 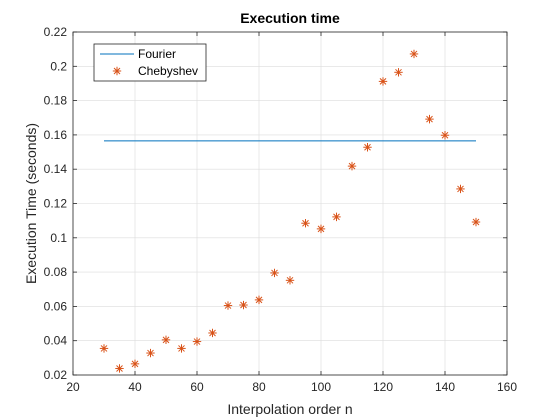 I want to click on x-tick-label: 20, so click(x=73, y=387).